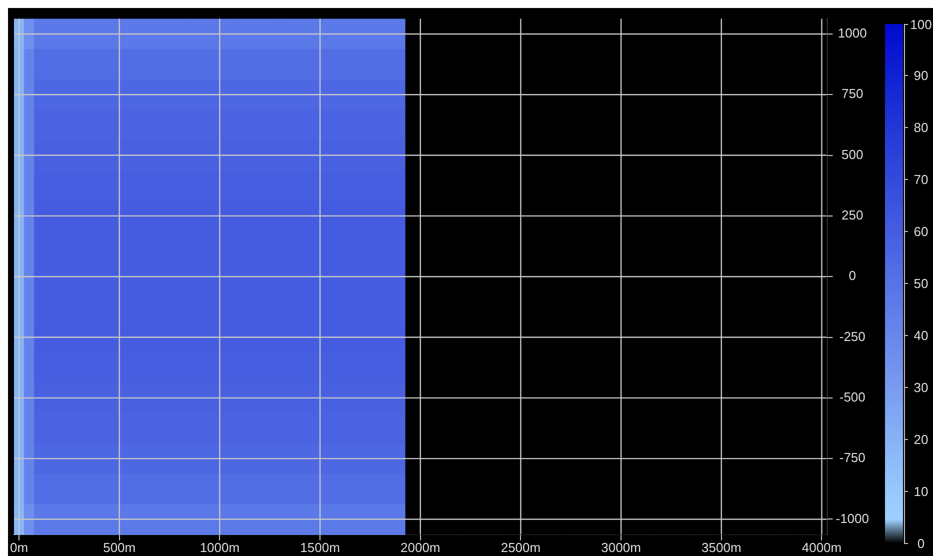 The image size is (933, 556). I want to click on color-bar-label: 60, so click(921, 232).